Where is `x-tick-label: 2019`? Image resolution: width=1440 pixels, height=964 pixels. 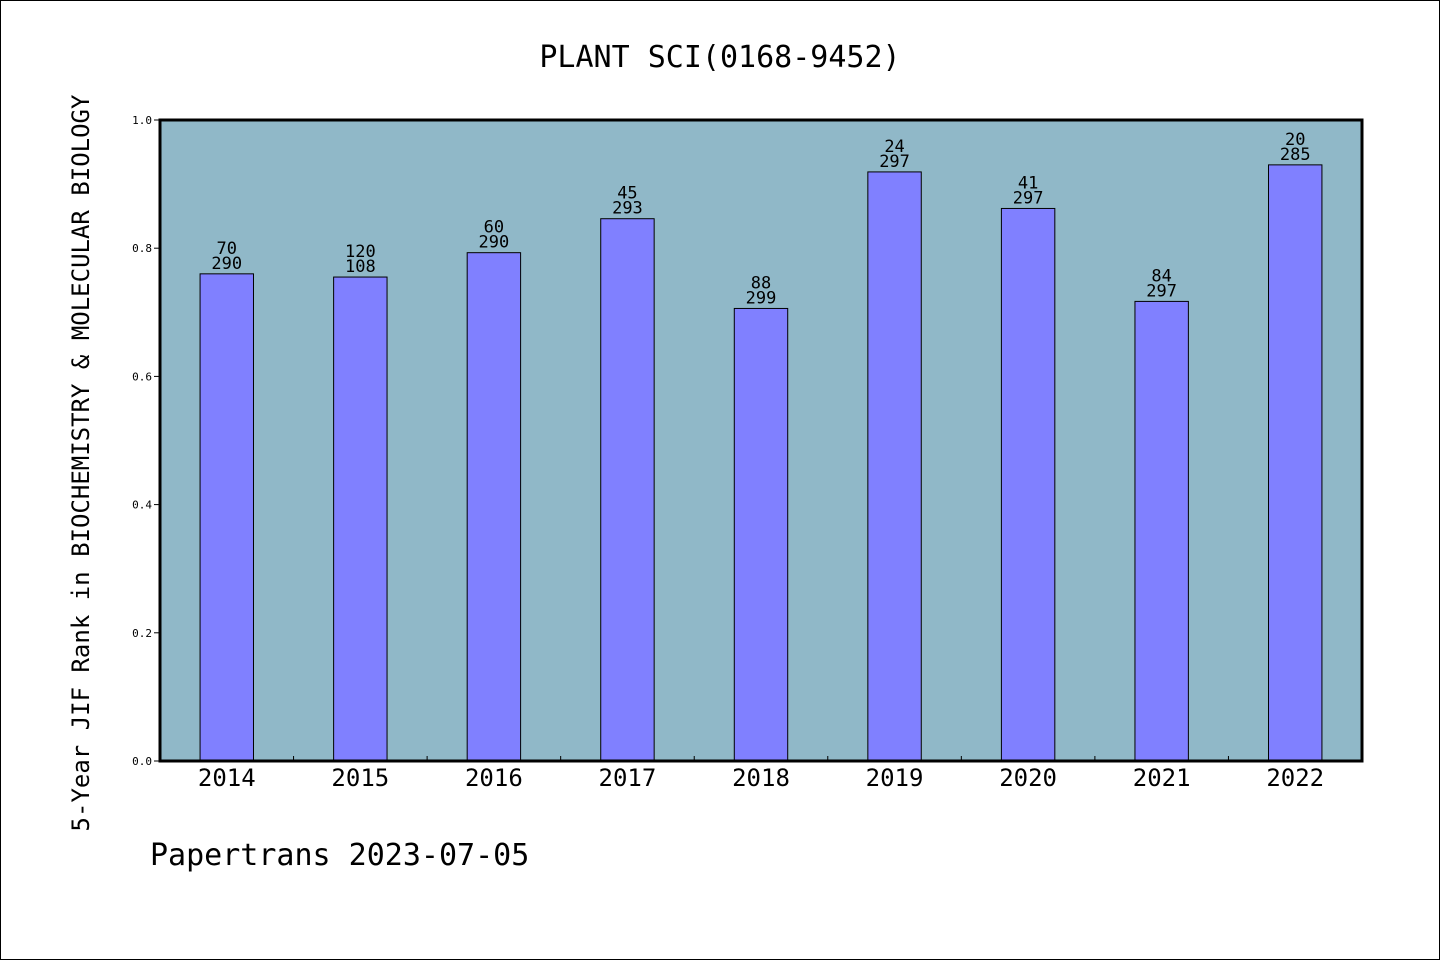 x-tick-label: 2019 is located at coordinates (895, 778).